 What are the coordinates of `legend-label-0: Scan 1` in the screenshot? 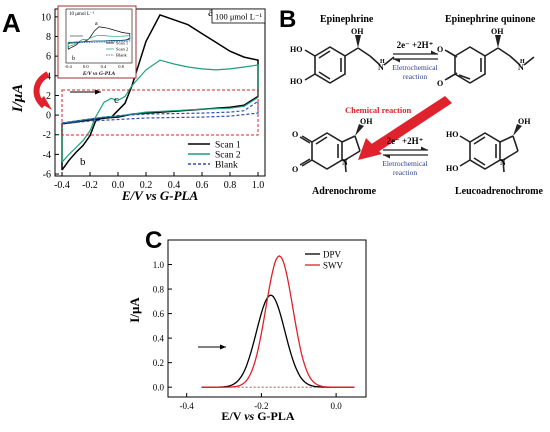 It's located at (228, 146).